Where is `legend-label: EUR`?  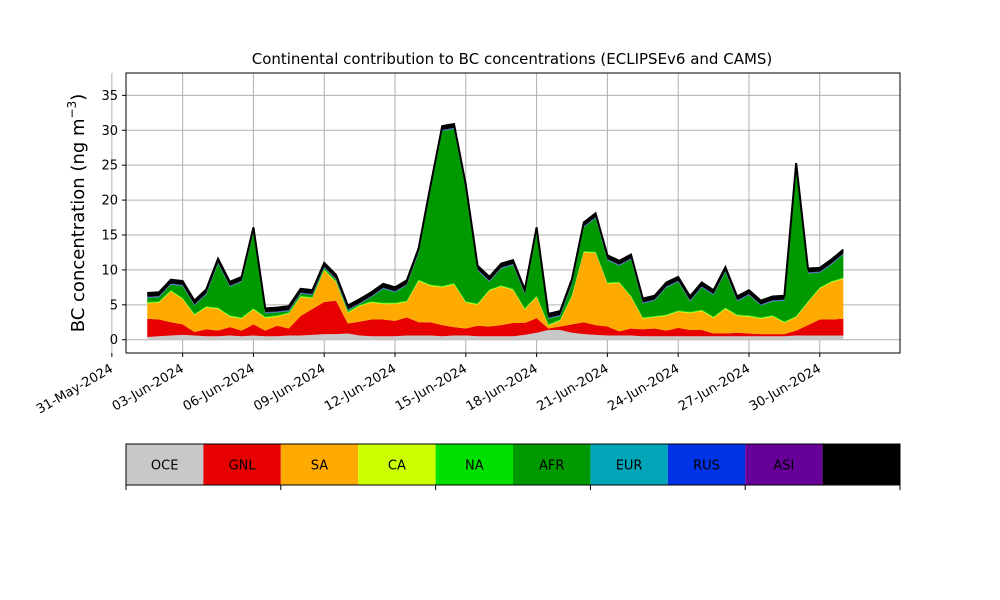 legend-label: EUR is located at coordinates (629, 466).